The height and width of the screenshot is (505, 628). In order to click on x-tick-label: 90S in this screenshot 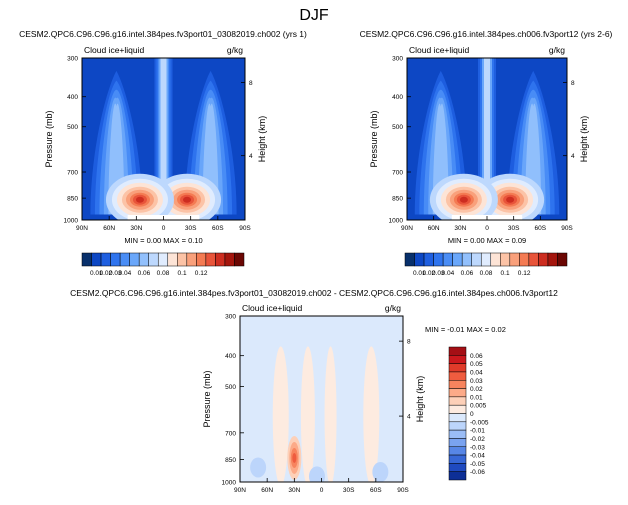, I will do `click(403, 490)`.